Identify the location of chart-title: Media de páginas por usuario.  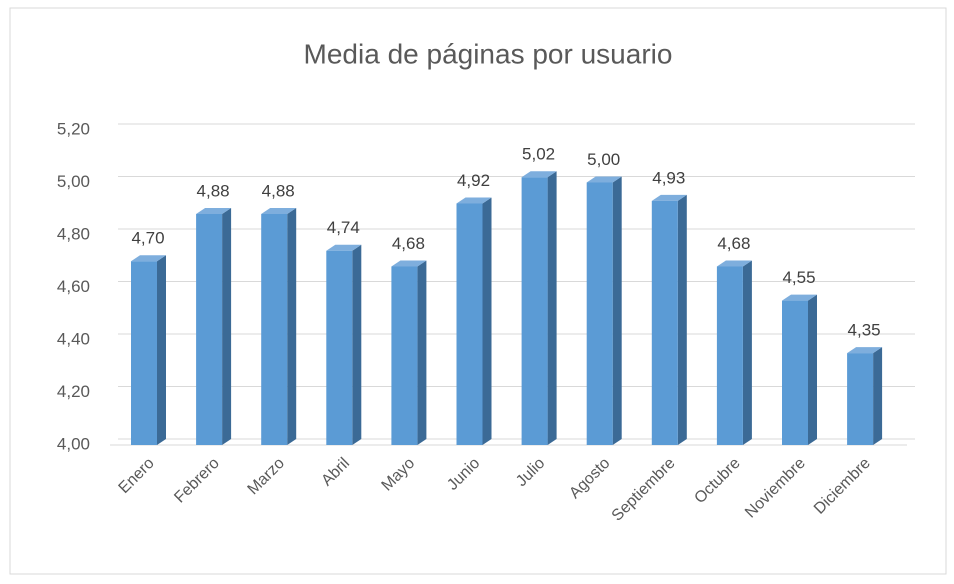
(488, 53).